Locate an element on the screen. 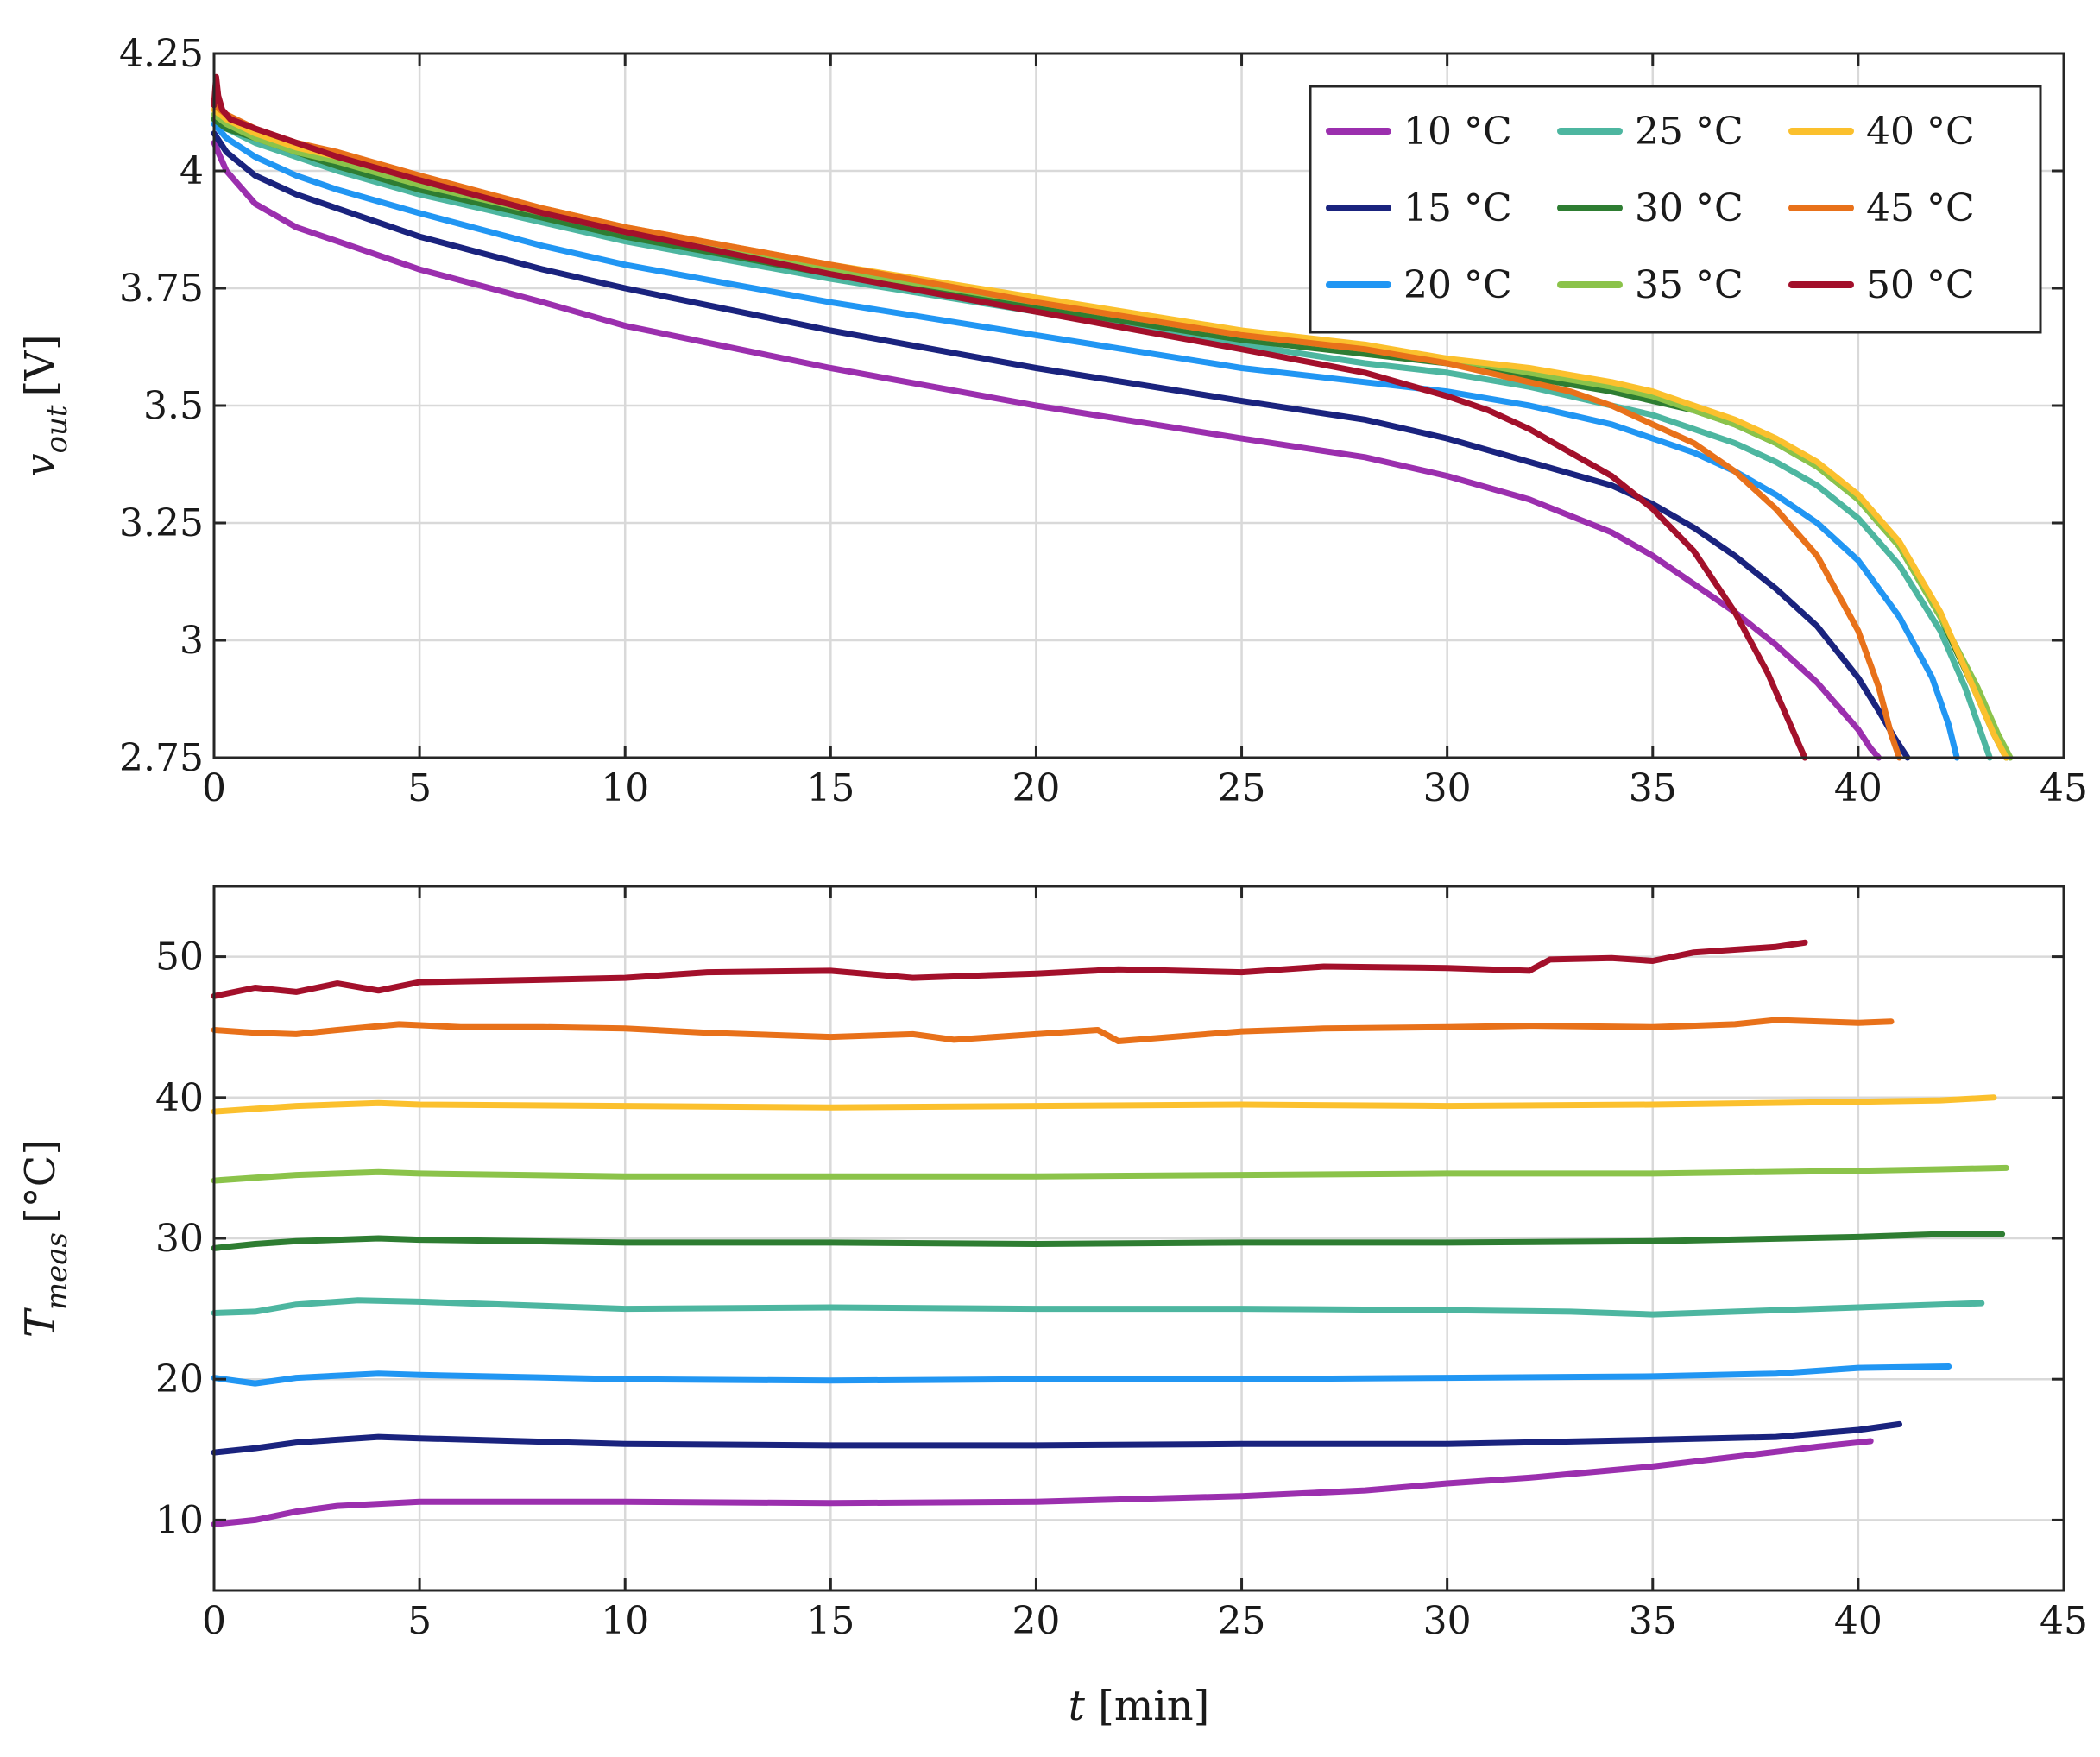 This screenshot has height=1757, width=2100. legend-label: 30 °C is located at coordinates (1690, 208).